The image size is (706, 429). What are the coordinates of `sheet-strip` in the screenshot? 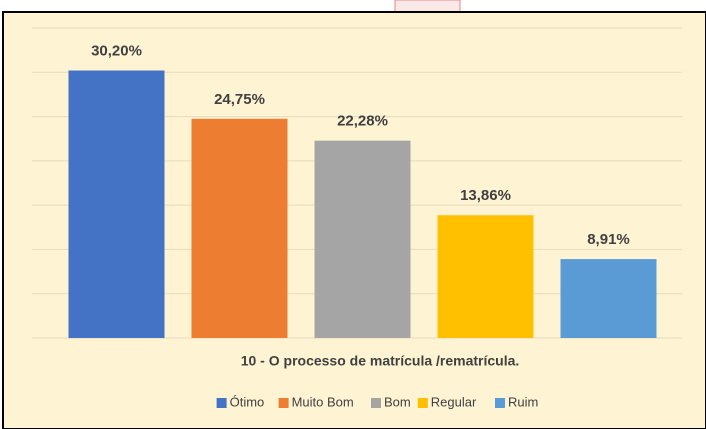 It's located at (353, 6).